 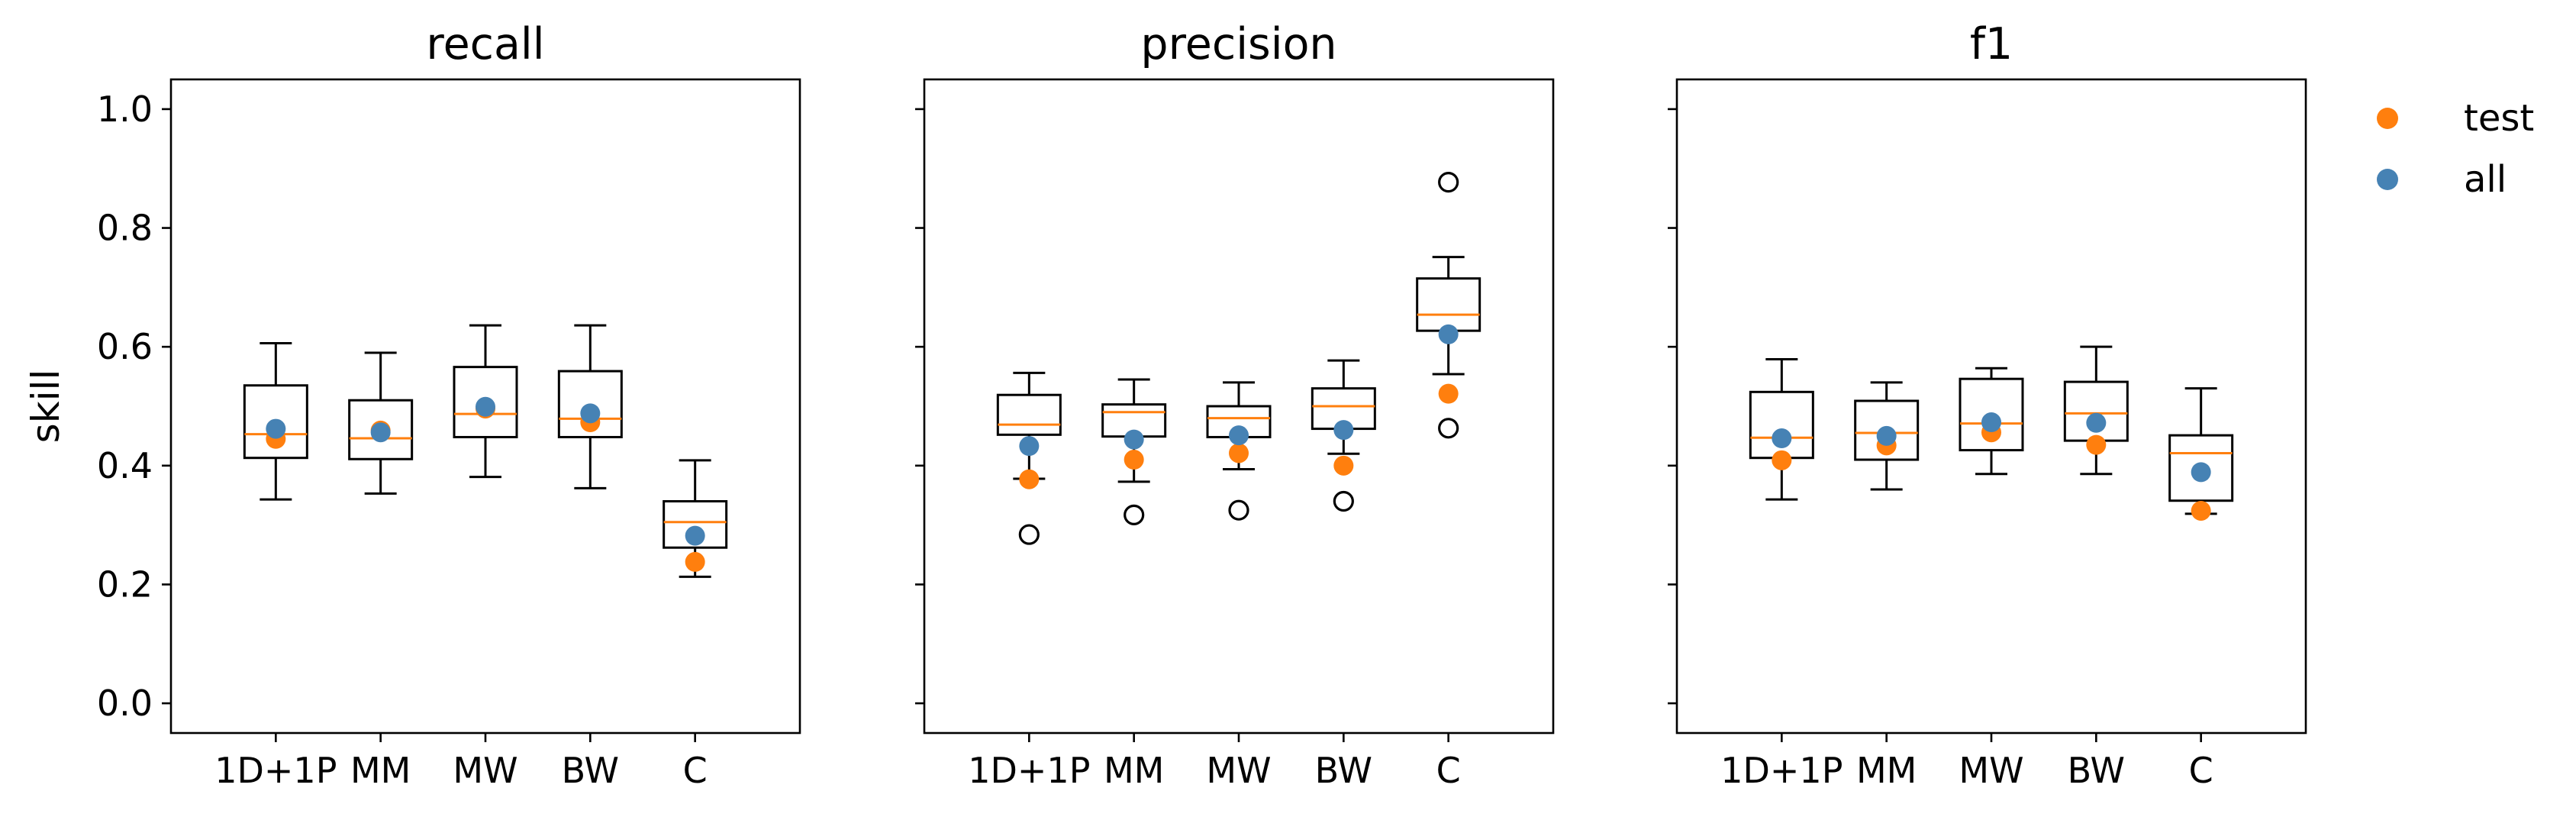 I want to click on y-tick-label: 0.6, so click(x=125, y=347).